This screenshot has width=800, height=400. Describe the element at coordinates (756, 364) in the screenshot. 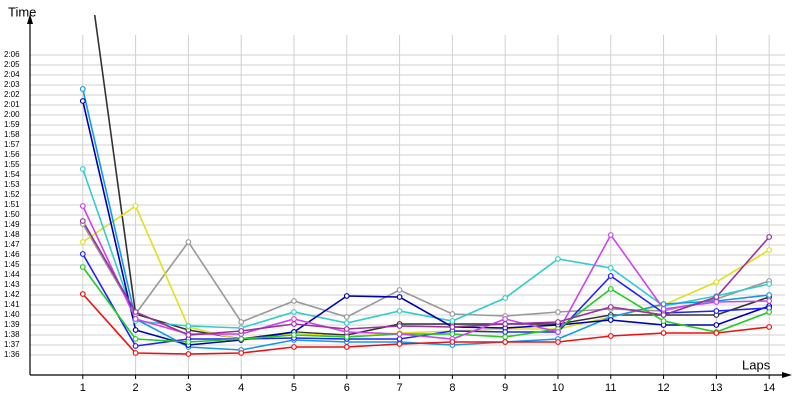

I see `x-axis-title: Laps` at that location.